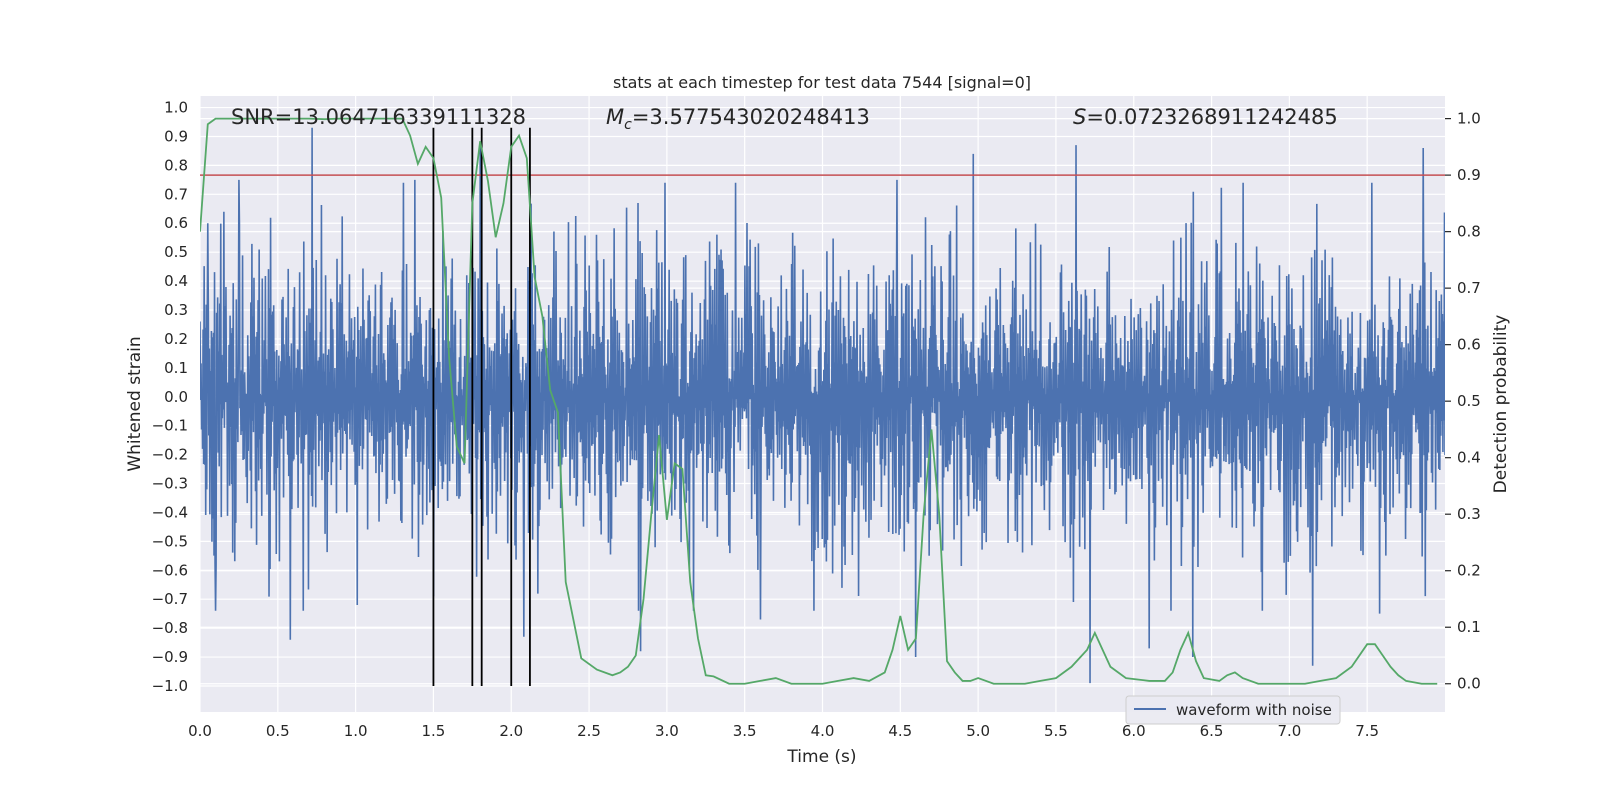 This screenshot has height=800, width=1600. I want to click on y2-tick-label: 0.8, so click(1469, 232).